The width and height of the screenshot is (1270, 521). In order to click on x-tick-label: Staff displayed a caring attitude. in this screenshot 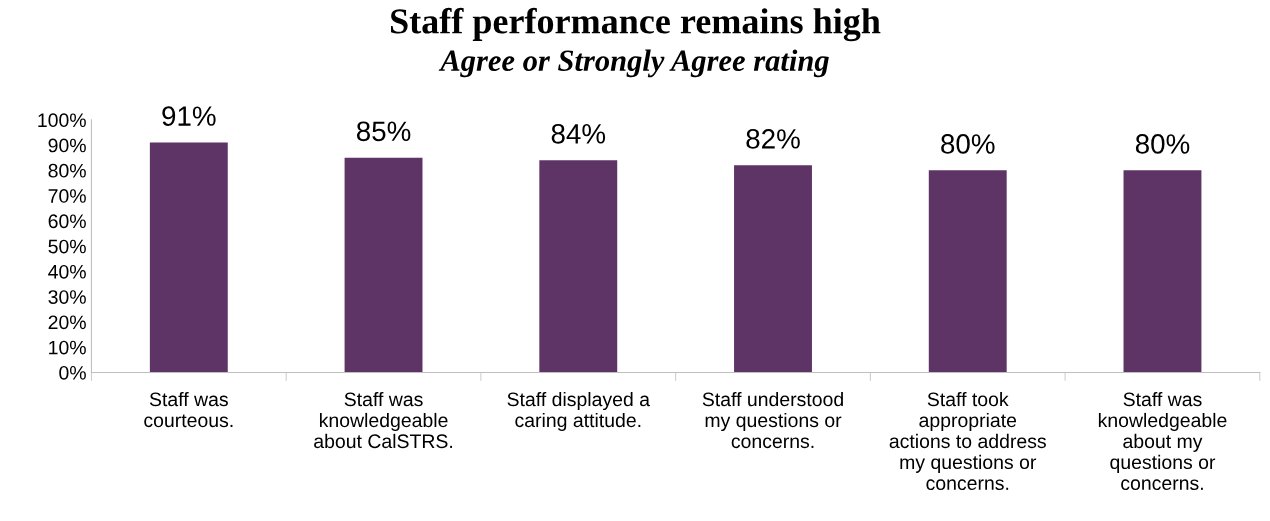, I will do `click(578, 411)`.